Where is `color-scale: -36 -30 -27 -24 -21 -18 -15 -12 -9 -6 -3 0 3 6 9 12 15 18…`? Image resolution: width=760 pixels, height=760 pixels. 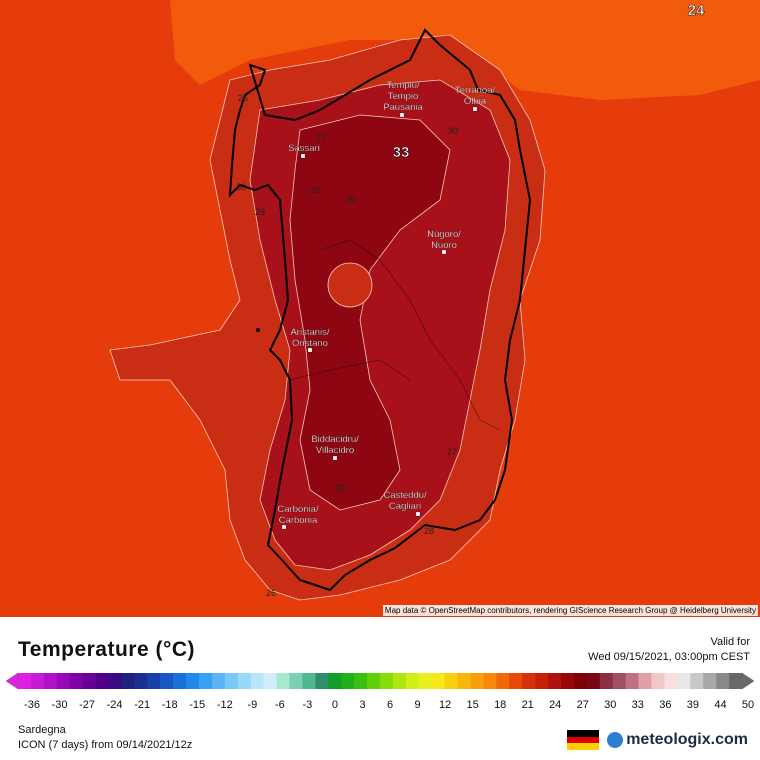
color-scale: -36 -30 -27 -24 -21 -18 -15 -12 -9 -6 -3 0 3 6 9 12 15 18… is located at coordinates (380, 691).